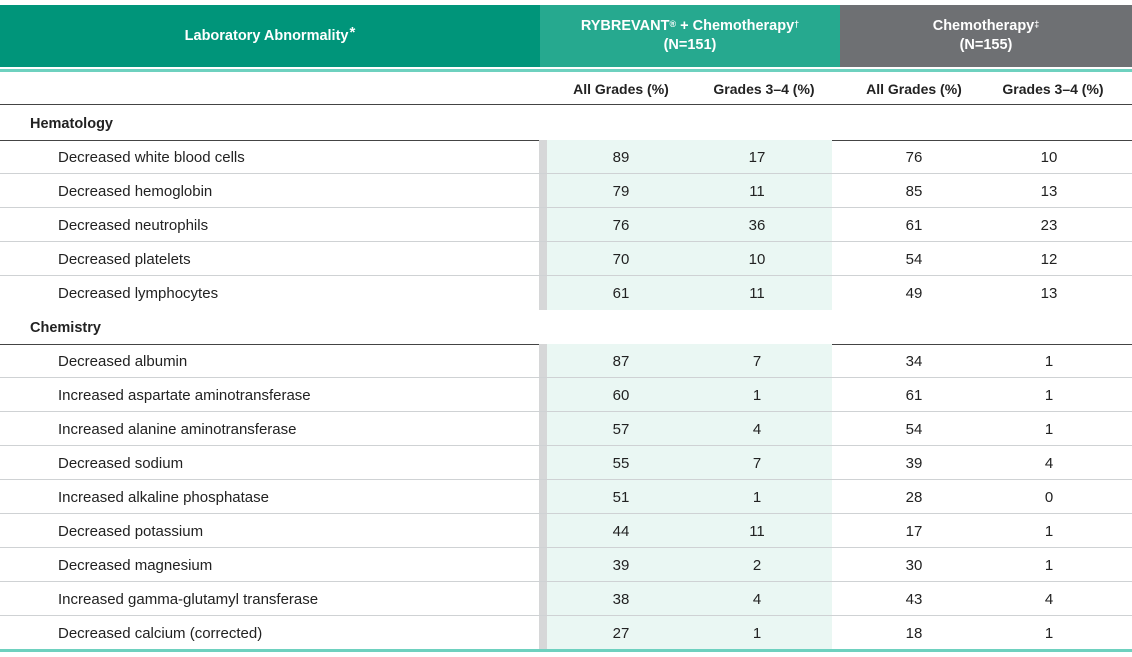 This screenshot has width=1132, height=657. I want to click on cell-ryb-all: 57, so click(621, 429).